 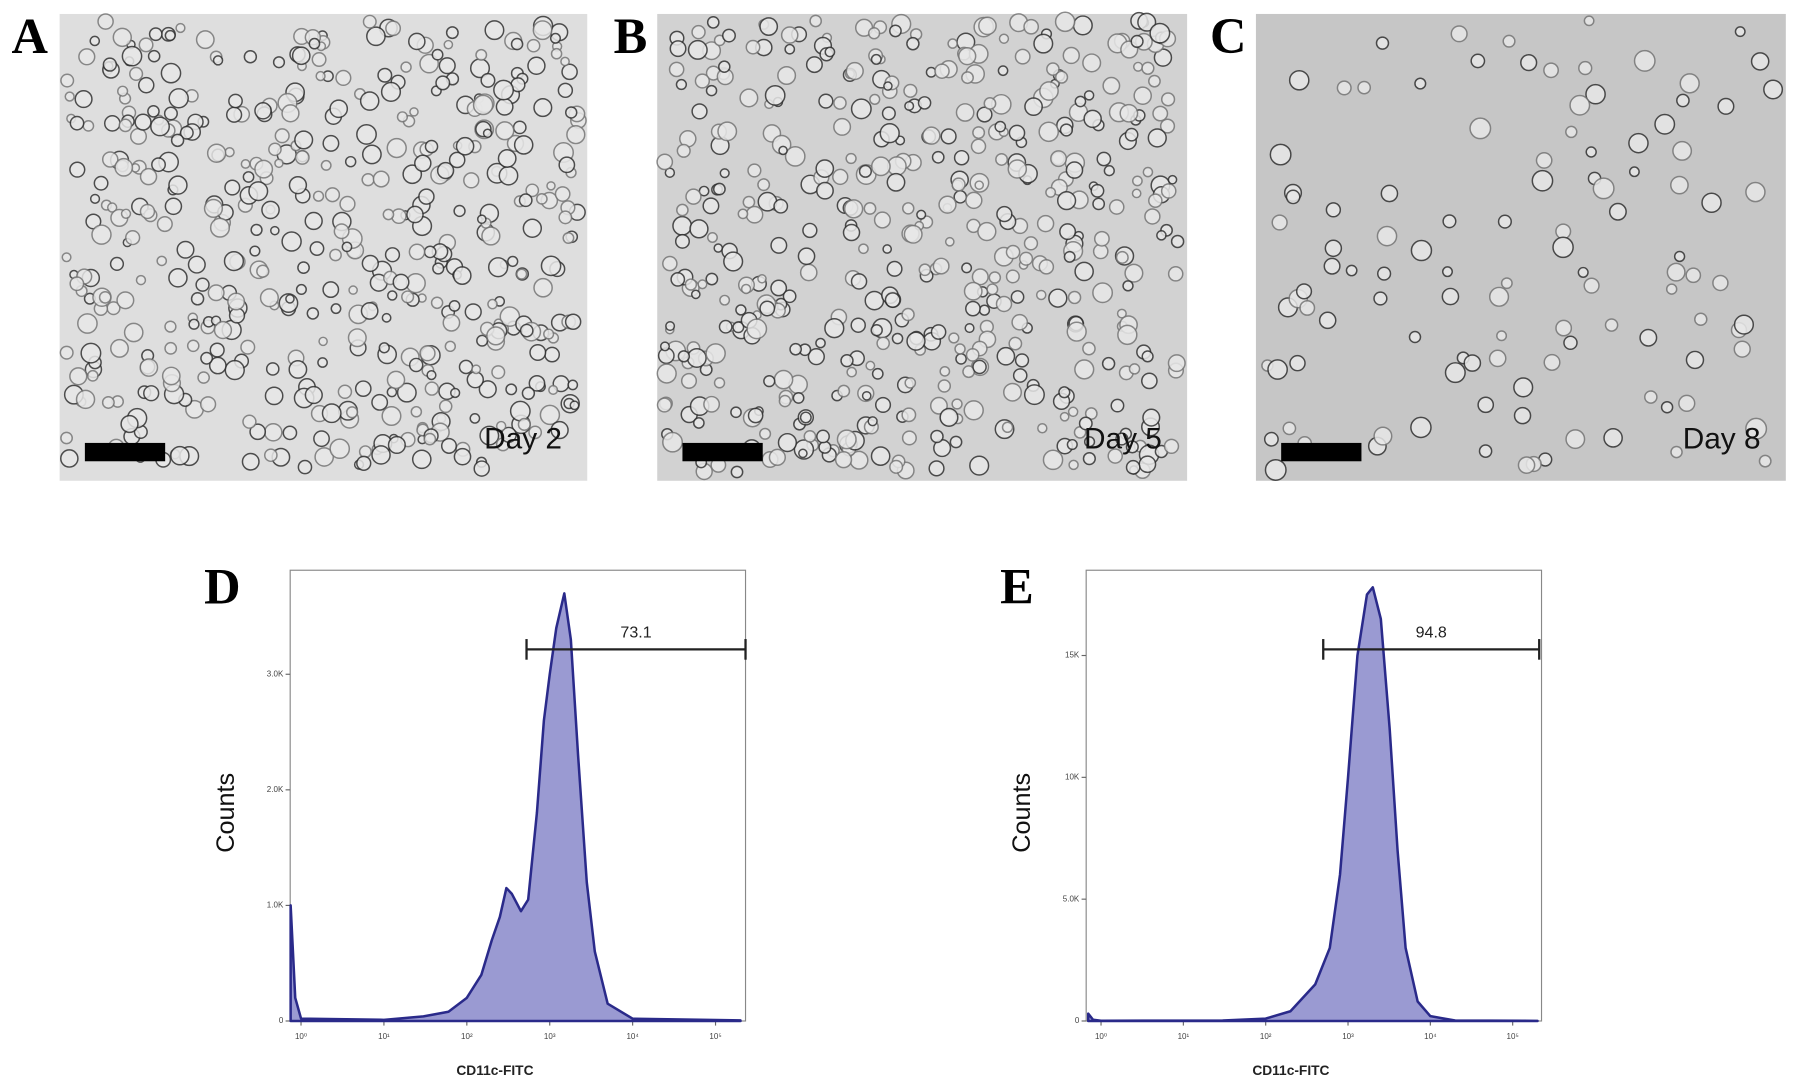 What do you see at coordinates (515, 807) in the screenshot?
I see `histogram-area` at bounding box center [515, 807].